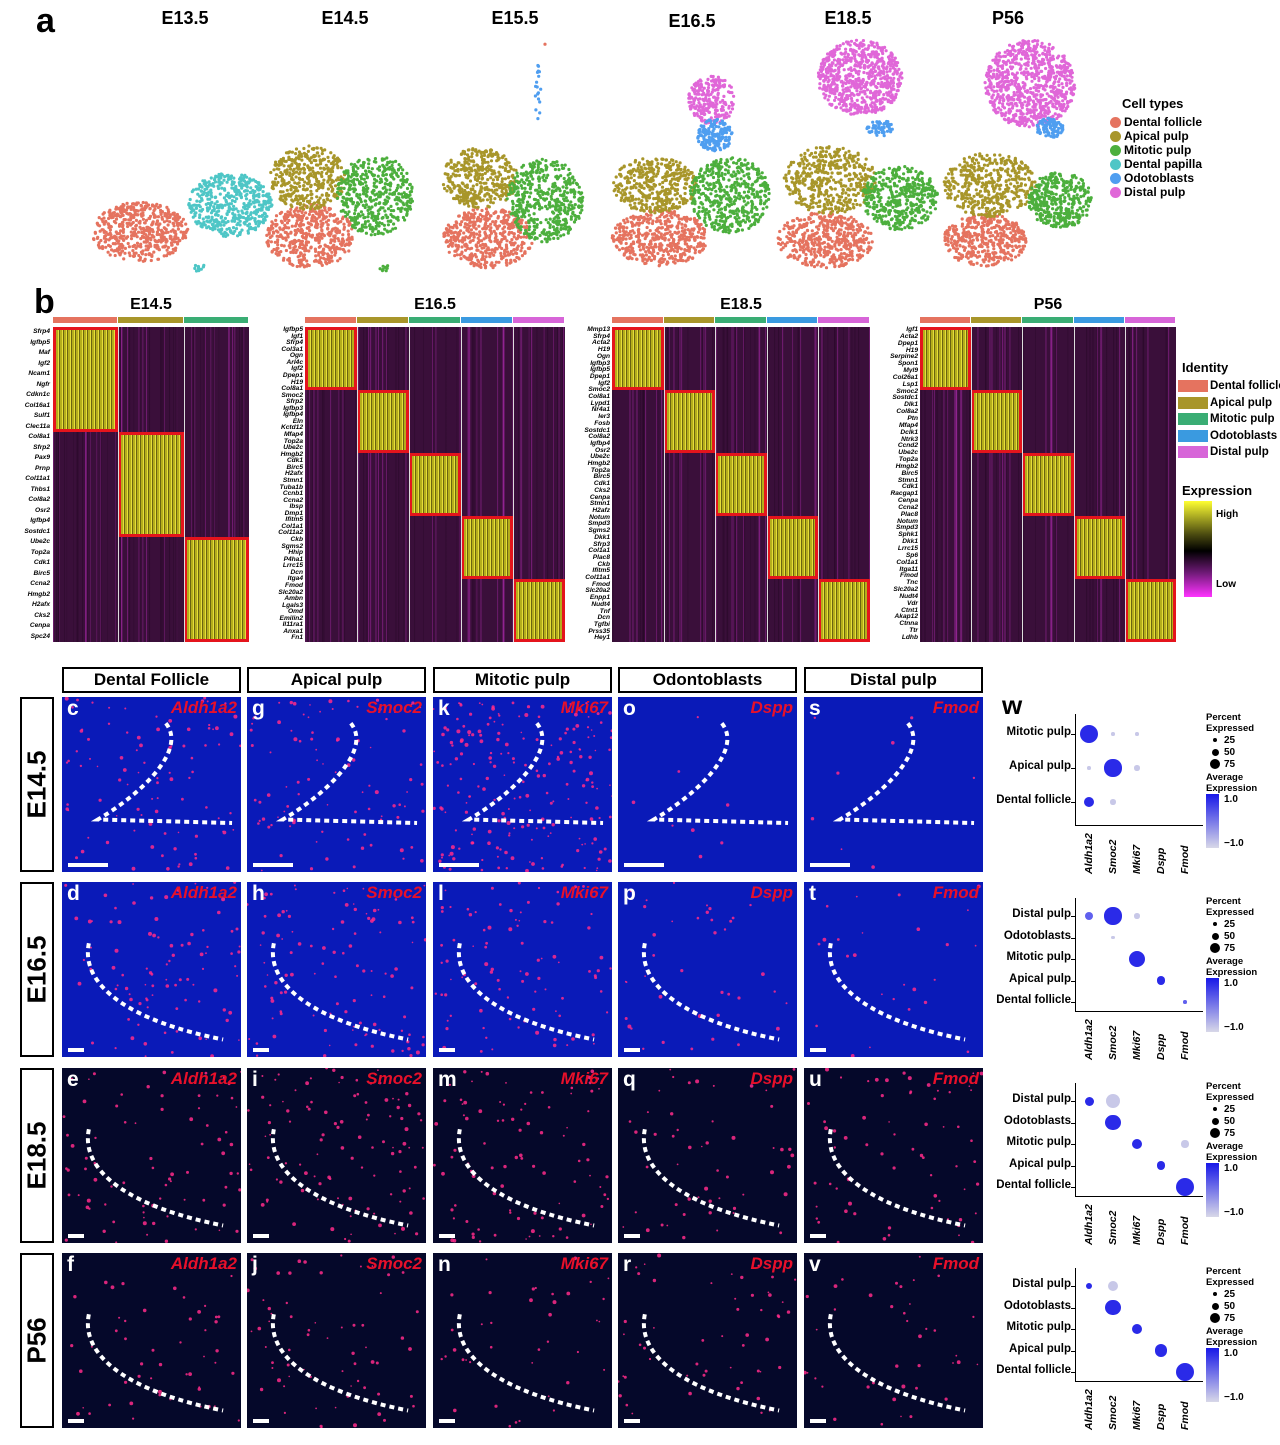 The image size is (1280, 1445). Describe the element at coordinates (45, 21) in the screenshot. I see `panel-a-label: a` at that location.